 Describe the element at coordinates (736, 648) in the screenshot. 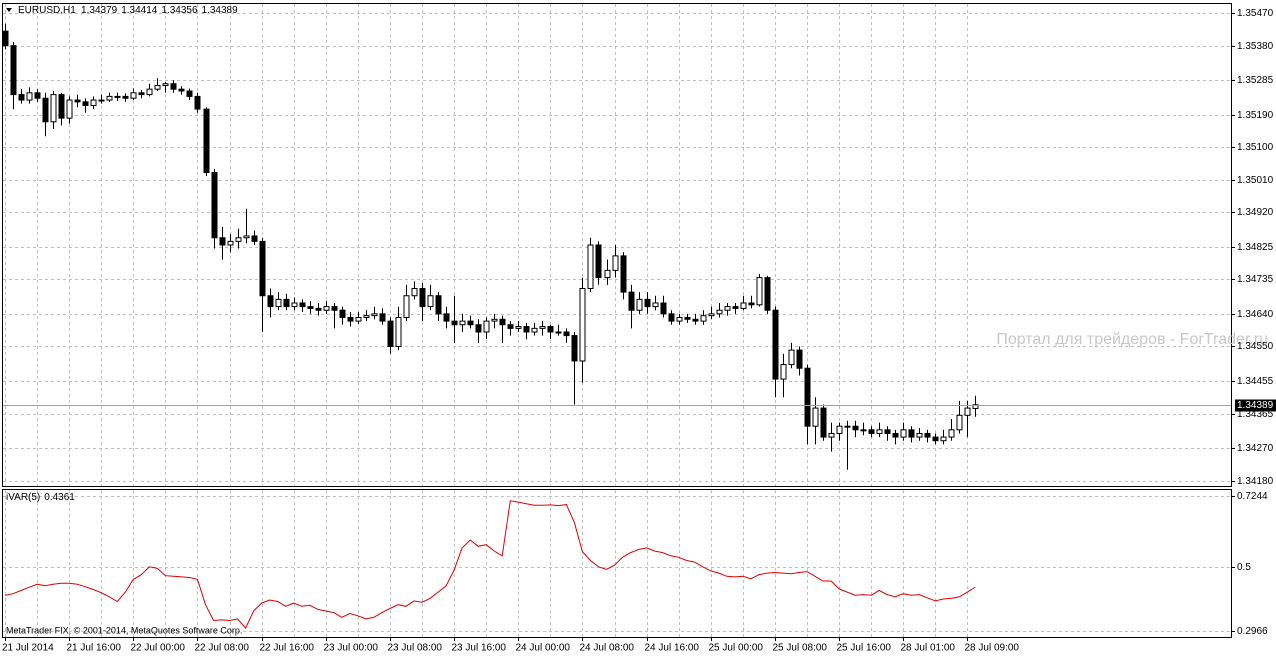

I see `x-tick-label: 25 Jul 00:00` at that location.